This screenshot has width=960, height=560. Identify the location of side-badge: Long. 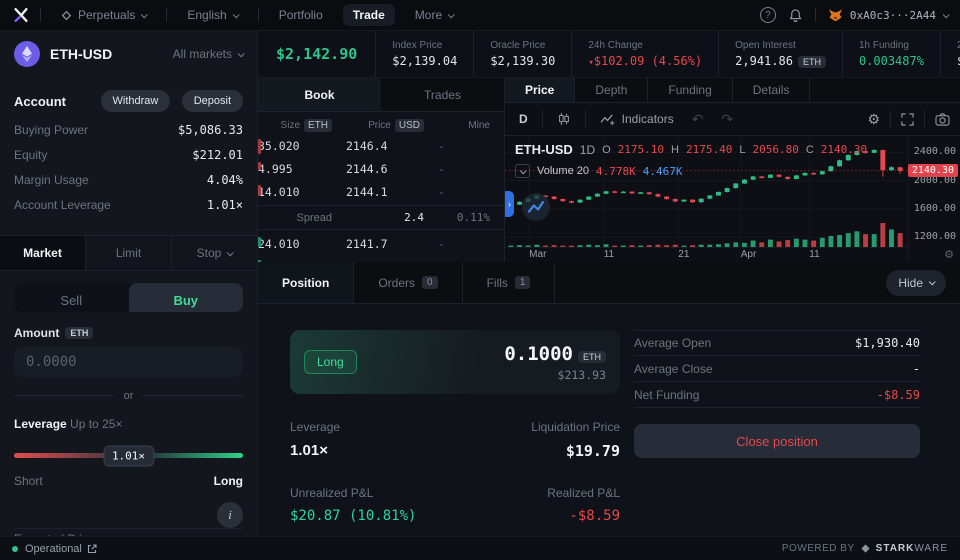
(330, 362).